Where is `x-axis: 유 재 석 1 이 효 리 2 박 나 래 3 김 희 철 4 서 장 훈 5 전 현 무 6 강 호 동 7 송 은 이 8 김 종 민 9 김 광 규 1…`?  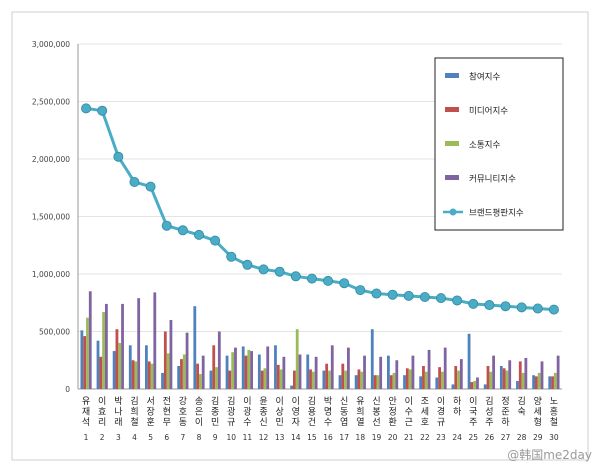 x-axis: 유 재 석 1 이 효 리 2 박 나 래 3 김 희 철 4 서 장 훈 5 전 현 무 6 강 호 동 7 송 은 이 8 김 종 민 9 김 광 규 1… is located at coordinates (320, 418).